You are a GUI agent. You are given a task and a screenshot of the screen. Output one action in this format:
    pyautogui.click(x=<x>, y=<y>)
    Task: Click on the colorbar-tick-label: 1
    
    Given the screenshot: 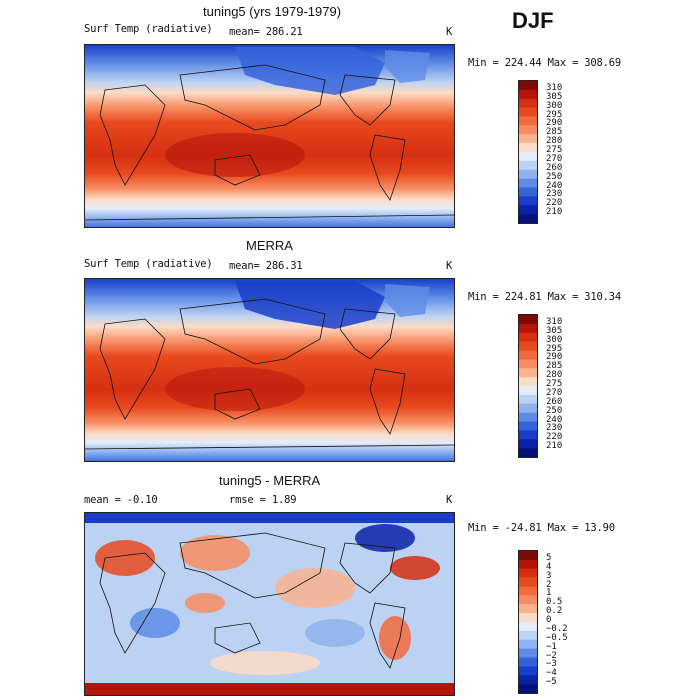 What is the action you would take?
    pyautogui.click(x=549, y=593)
    